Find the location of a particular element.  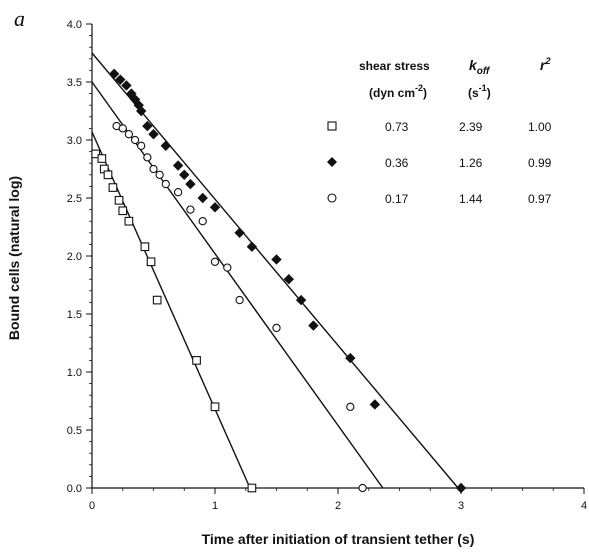

legend-header-shear-stress: shear stress is located at coordinates (394, 66).